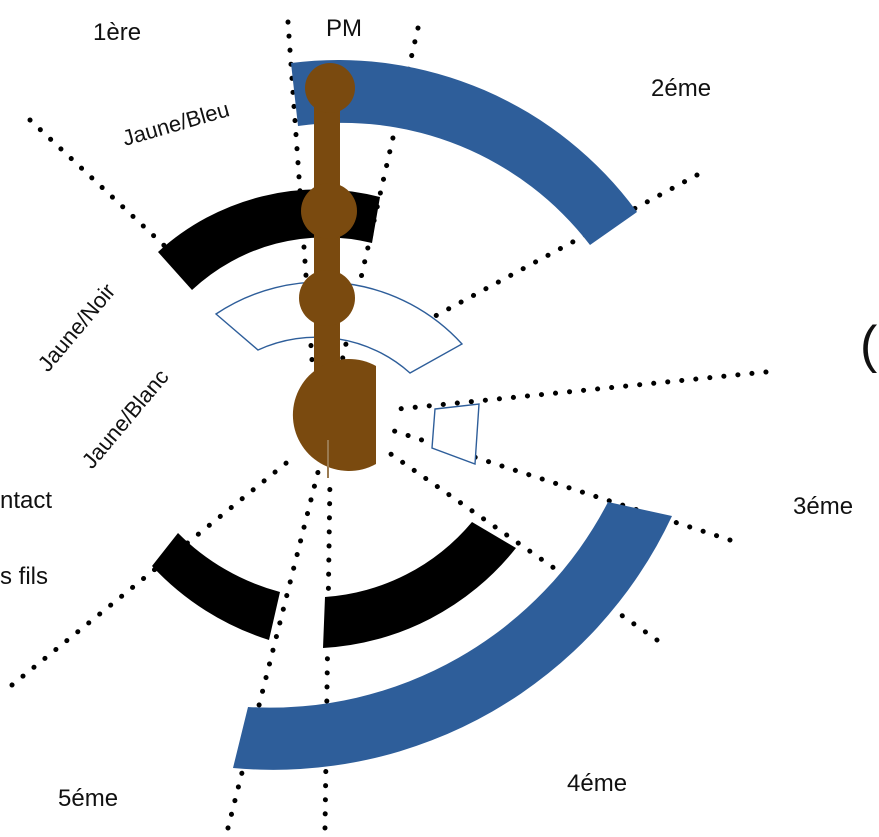 Image resolution: width=879 pixels, height=837 pixels. Describe the element at coordinates (216, 586) in the screenshot. I see `black-arc-lower-left` at that location.